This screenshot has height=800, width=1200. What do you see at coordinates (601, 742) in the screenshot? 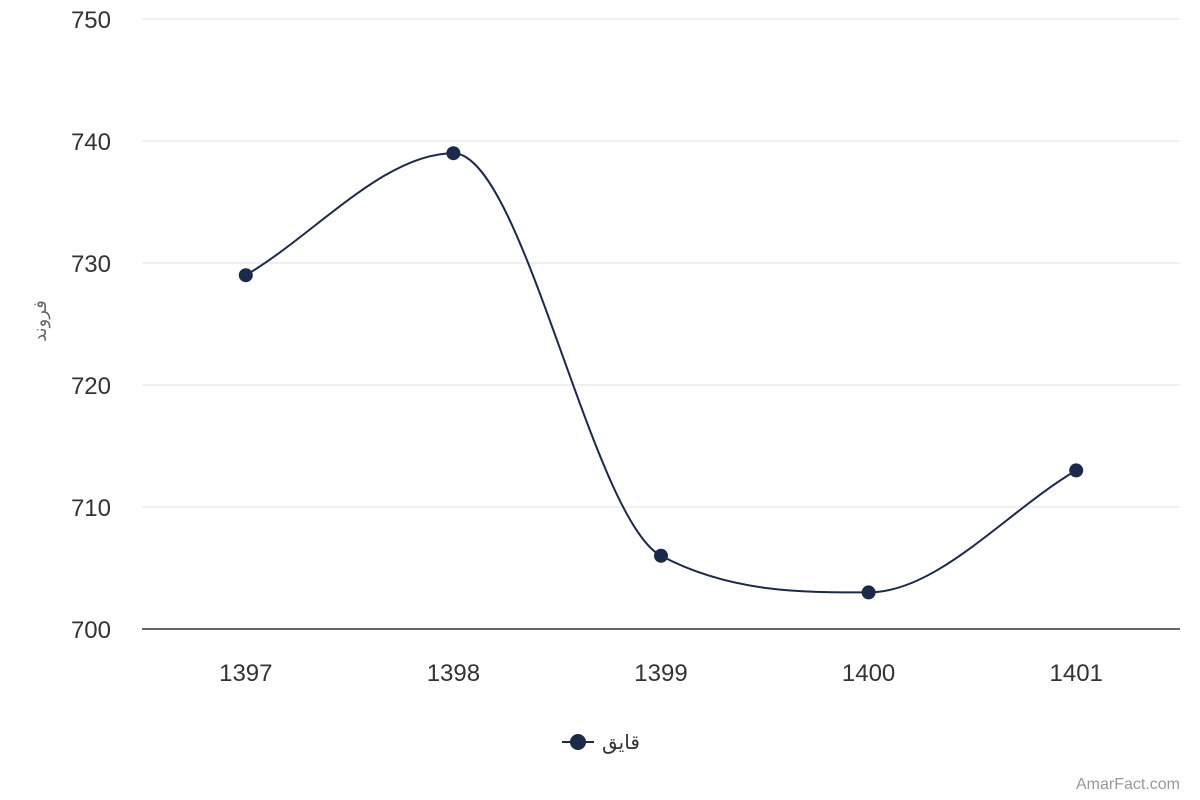
I see `legend: قایق` at bounding box center [601, 742].